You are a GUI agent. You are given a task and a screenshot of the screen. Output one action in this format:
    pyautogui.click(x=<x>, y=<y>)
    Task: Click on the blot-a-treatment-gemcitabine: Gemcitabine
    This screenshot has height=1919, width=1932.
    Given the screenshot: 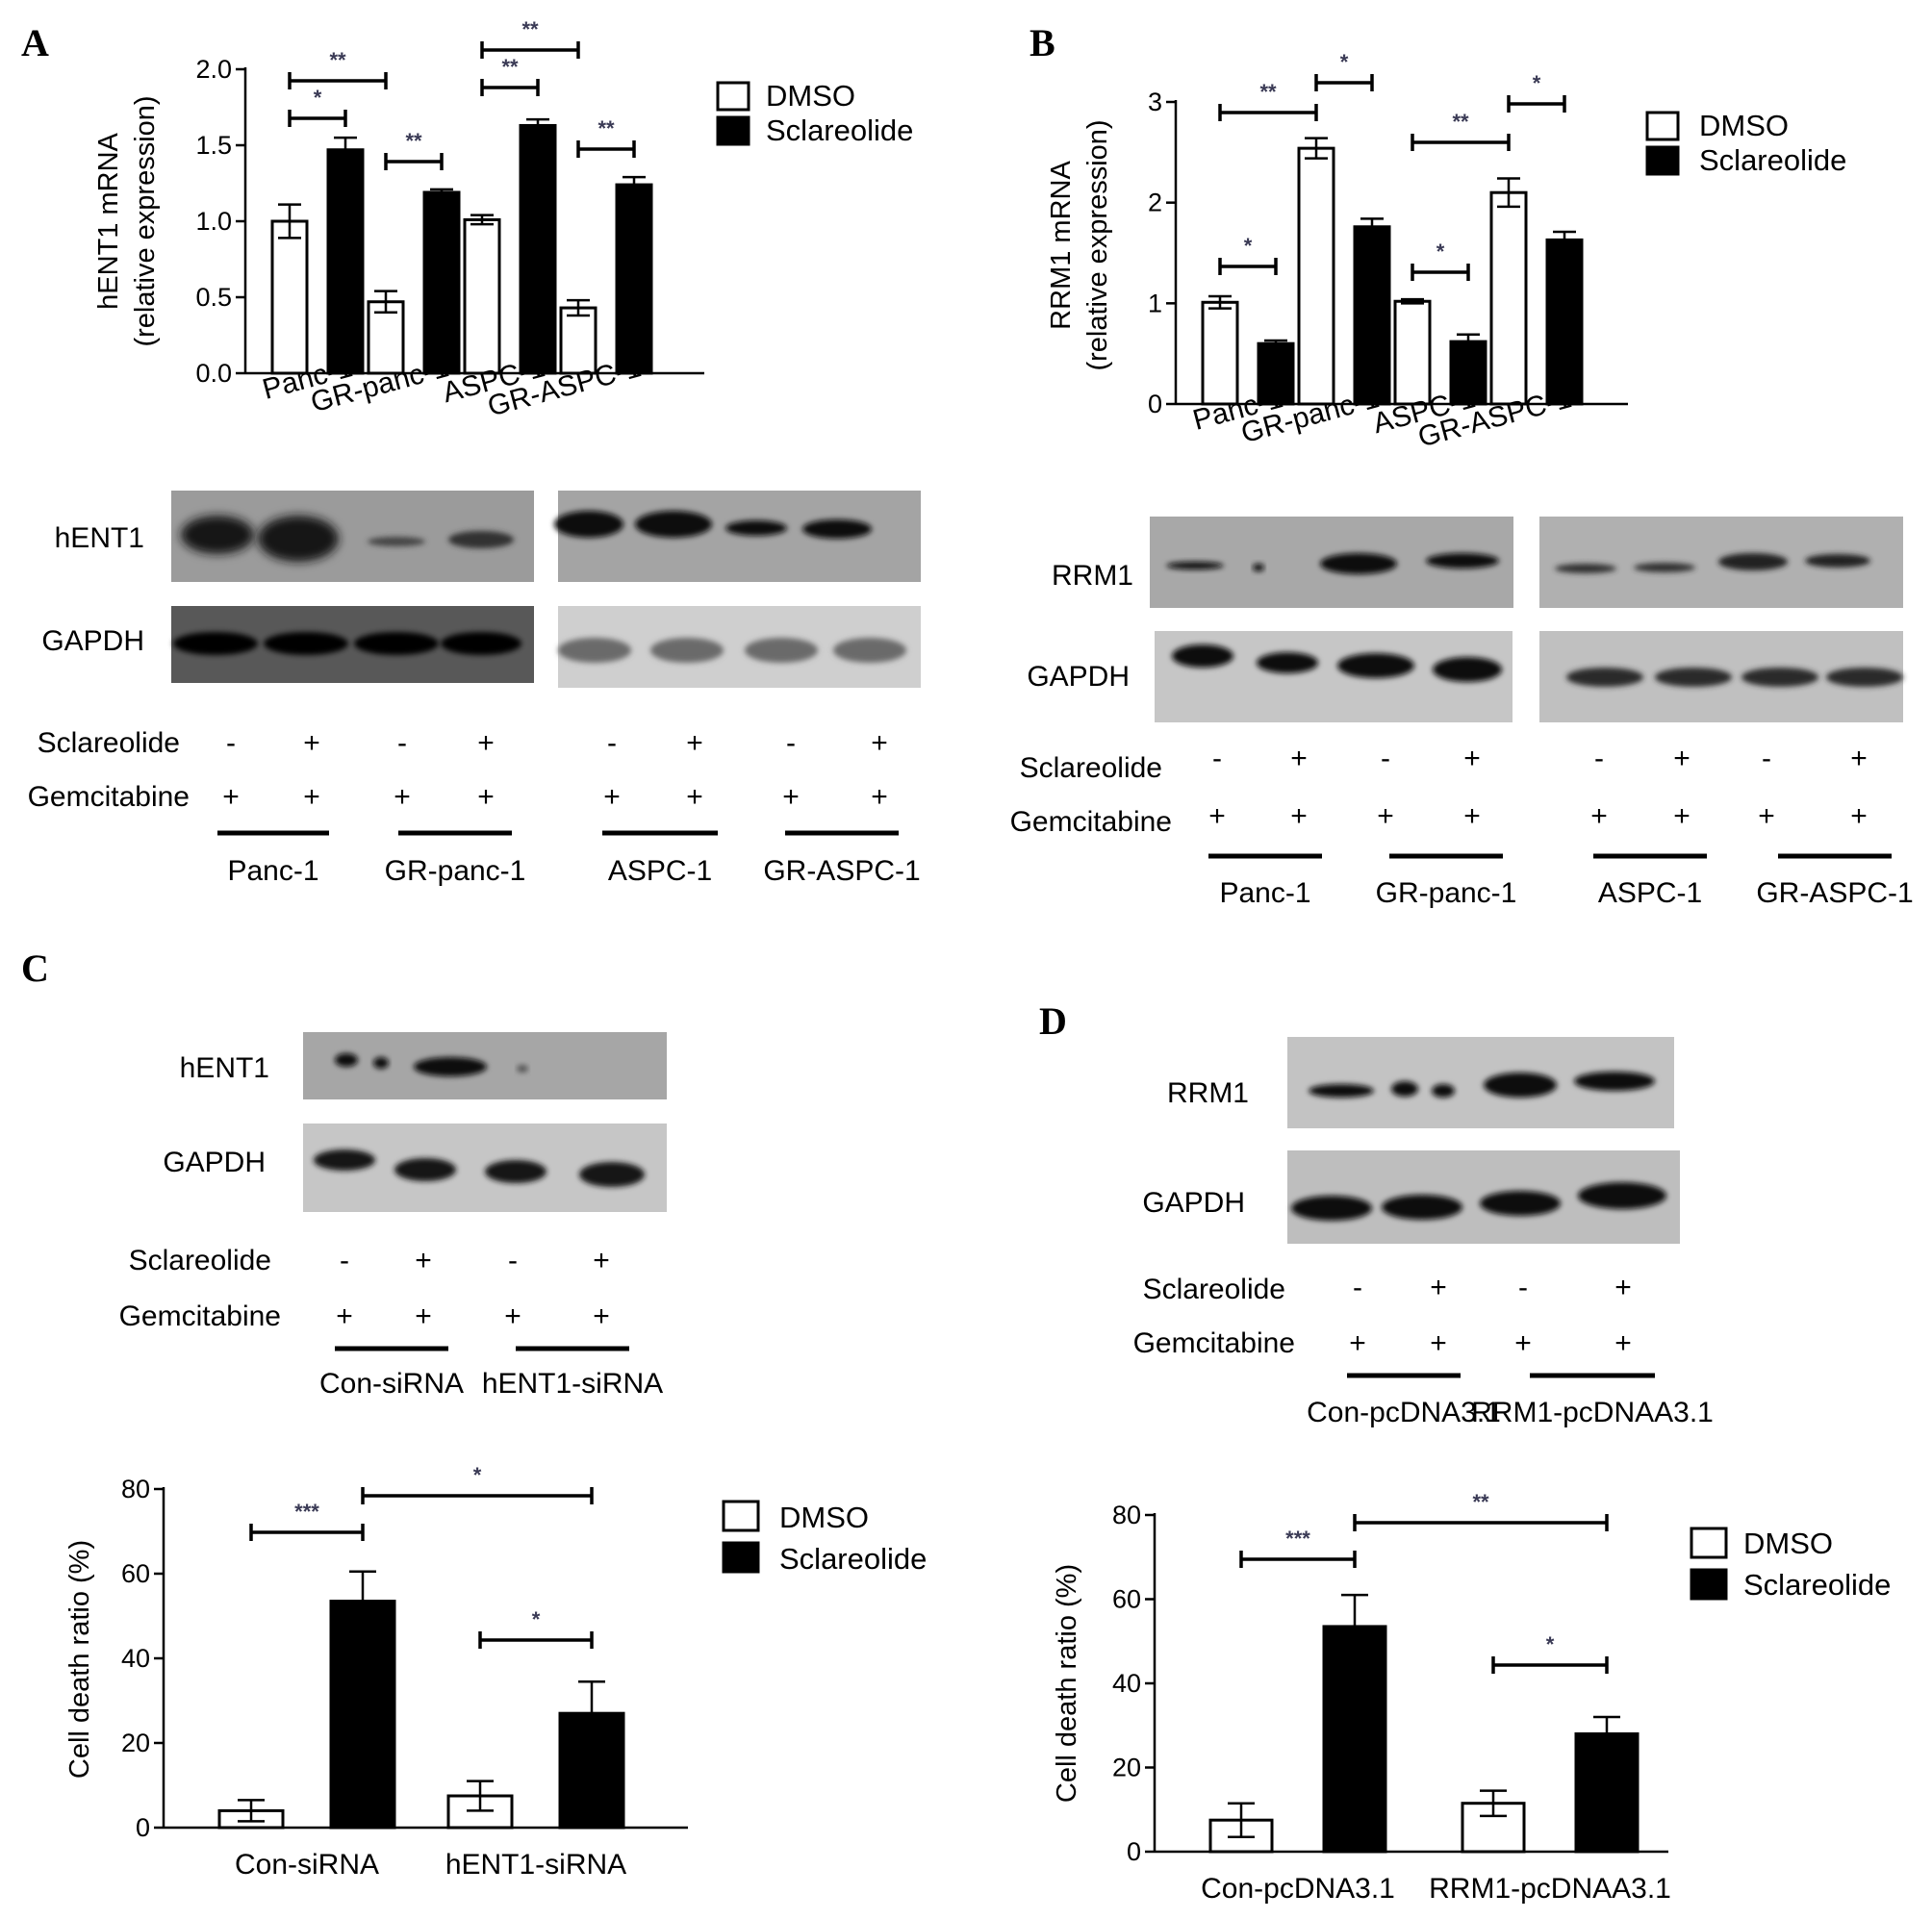 What is the action you would take?
    pyautogui.click(x=109, y=797)
    